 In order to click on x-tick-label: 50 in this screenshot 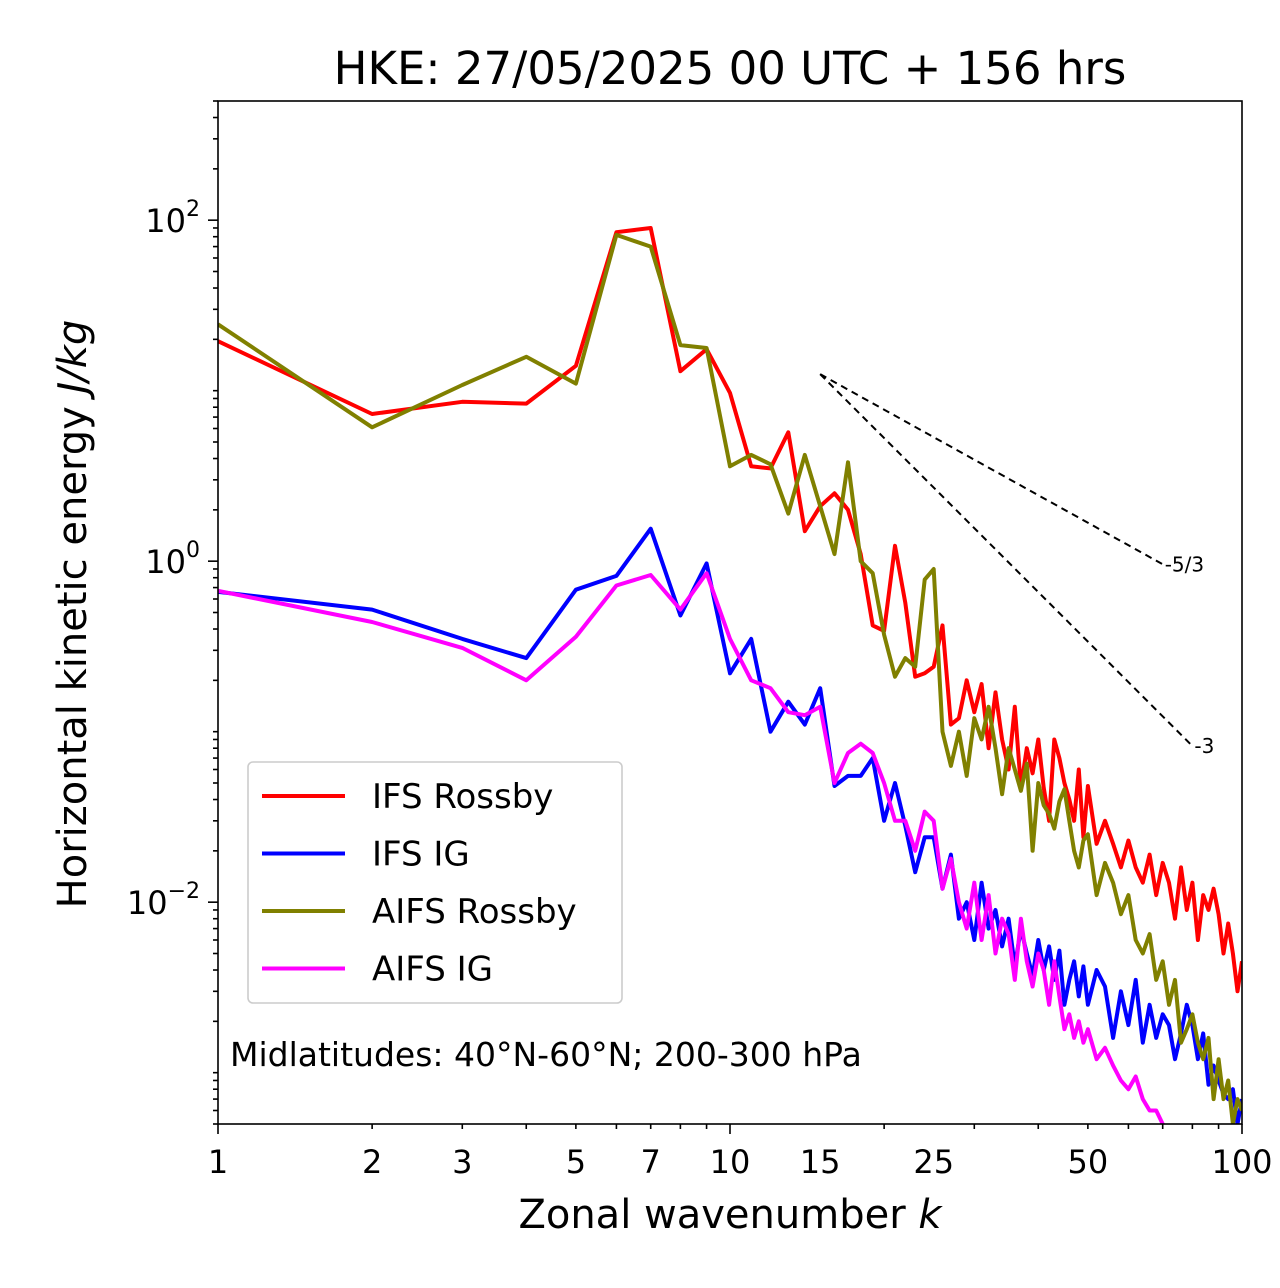, I will do `click(1088, 1162)`.